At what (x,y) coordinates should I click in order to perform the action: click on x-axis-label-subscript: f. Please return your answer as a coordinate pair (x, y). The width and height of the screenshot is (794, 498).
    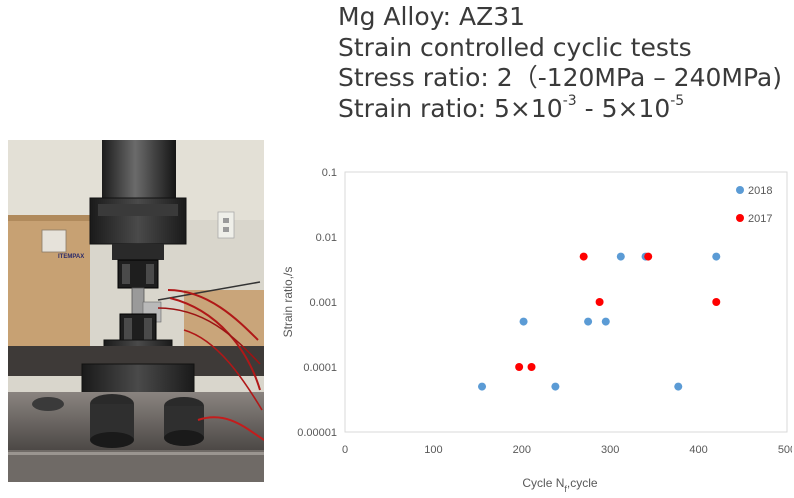
    Looking at the image, I should click on (565, 489).